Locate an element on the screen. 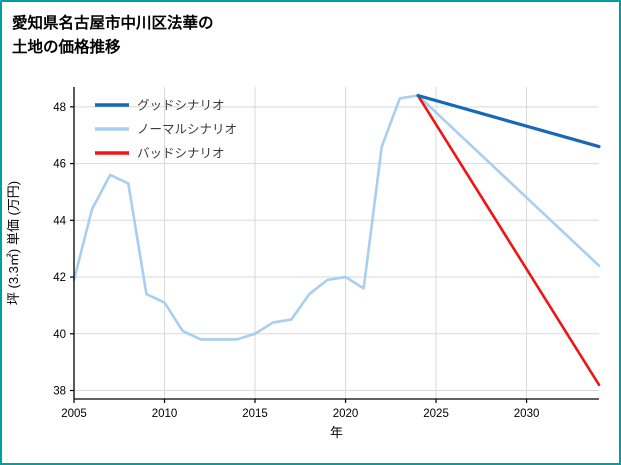 The width and height of the screenshot is (621, 465). chart-title-line2: 土地の価格推移 is located at coordinates (66, 48).